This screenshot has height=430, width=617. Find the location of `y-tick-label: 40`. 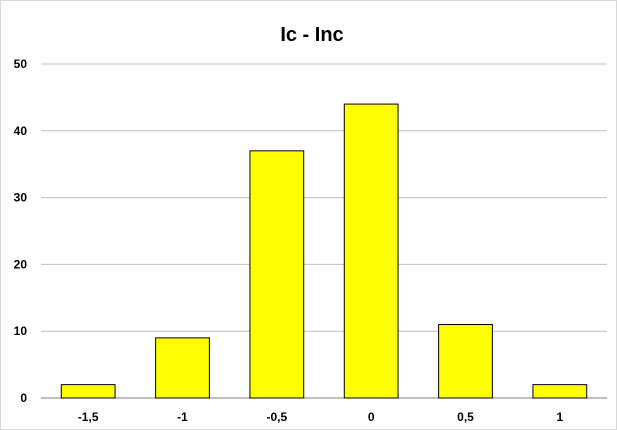

y-tick-label: 40 is located at coordinates (21, 131).